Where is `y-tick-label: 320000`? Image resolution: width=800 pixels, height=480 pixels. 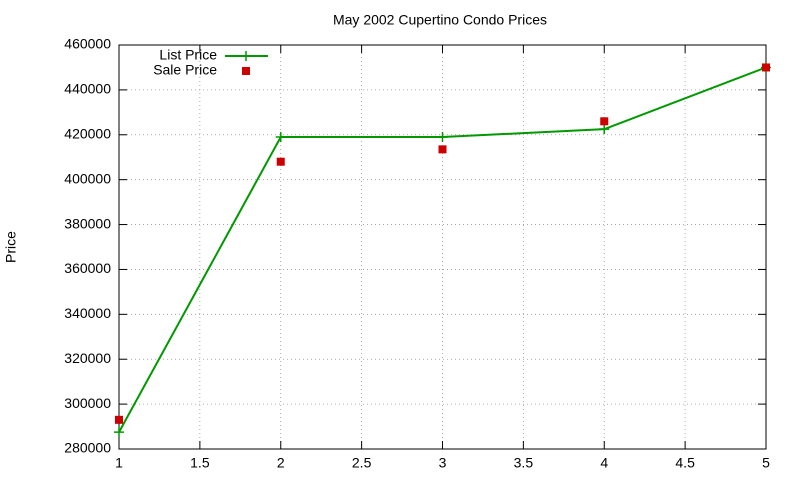
y-tick-label: 320000 is located at coordinates (87, 358).